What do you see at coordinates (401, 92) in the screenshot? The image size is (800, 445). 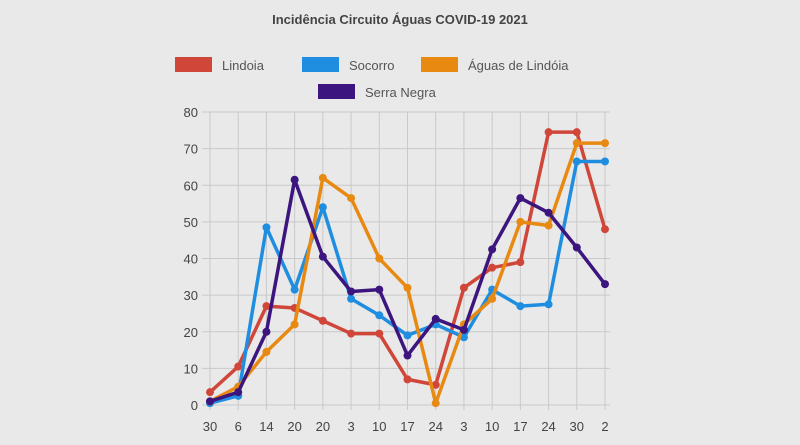 I see `legend-label: Serra Negra` at bounding box center [401, 92].